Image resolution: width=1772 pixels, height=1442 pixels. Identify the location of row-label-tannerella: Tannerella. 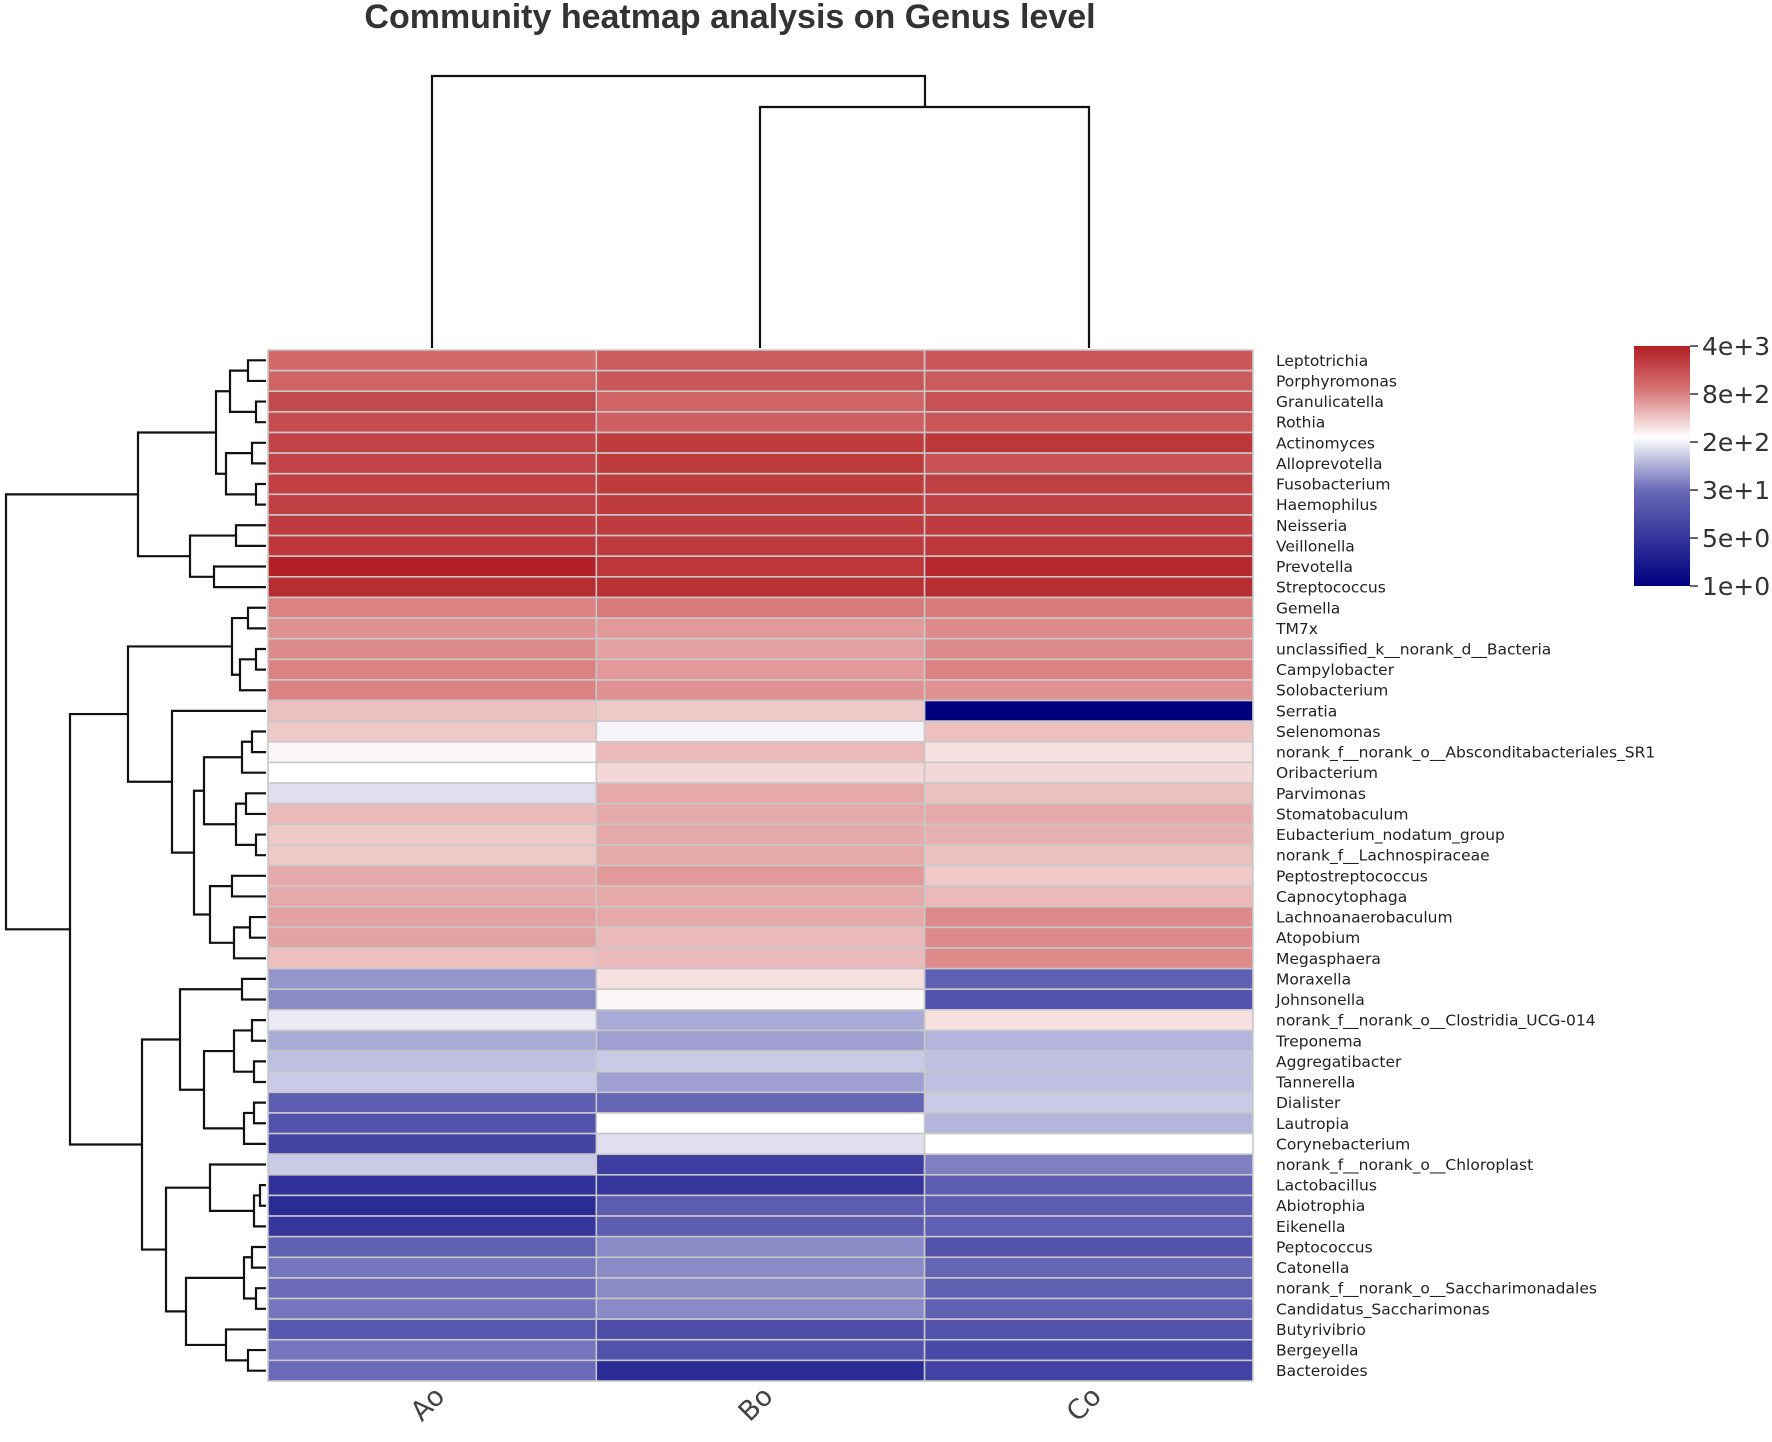
(1315, 1083).